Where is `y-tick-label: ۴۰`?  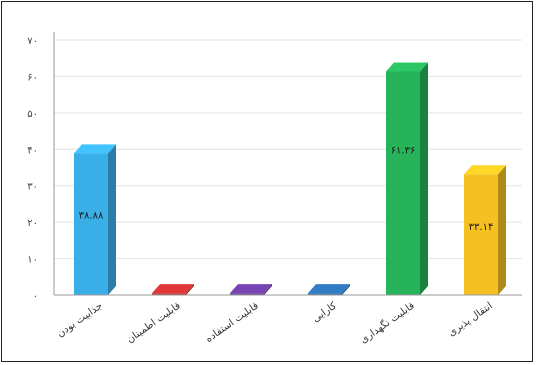 y-tick-label: ۴۰ is located at coordinates (32, 150).